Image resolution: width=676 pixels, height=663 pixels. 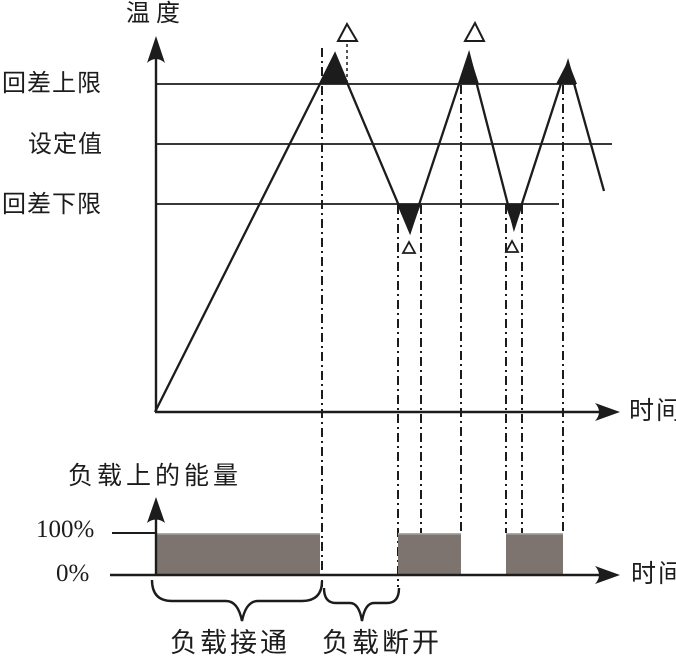 What do you see at coordinates (652, 411) in the screenshot?
I see `top-x-axis-label: 时间` at bounding box center [652, 411].